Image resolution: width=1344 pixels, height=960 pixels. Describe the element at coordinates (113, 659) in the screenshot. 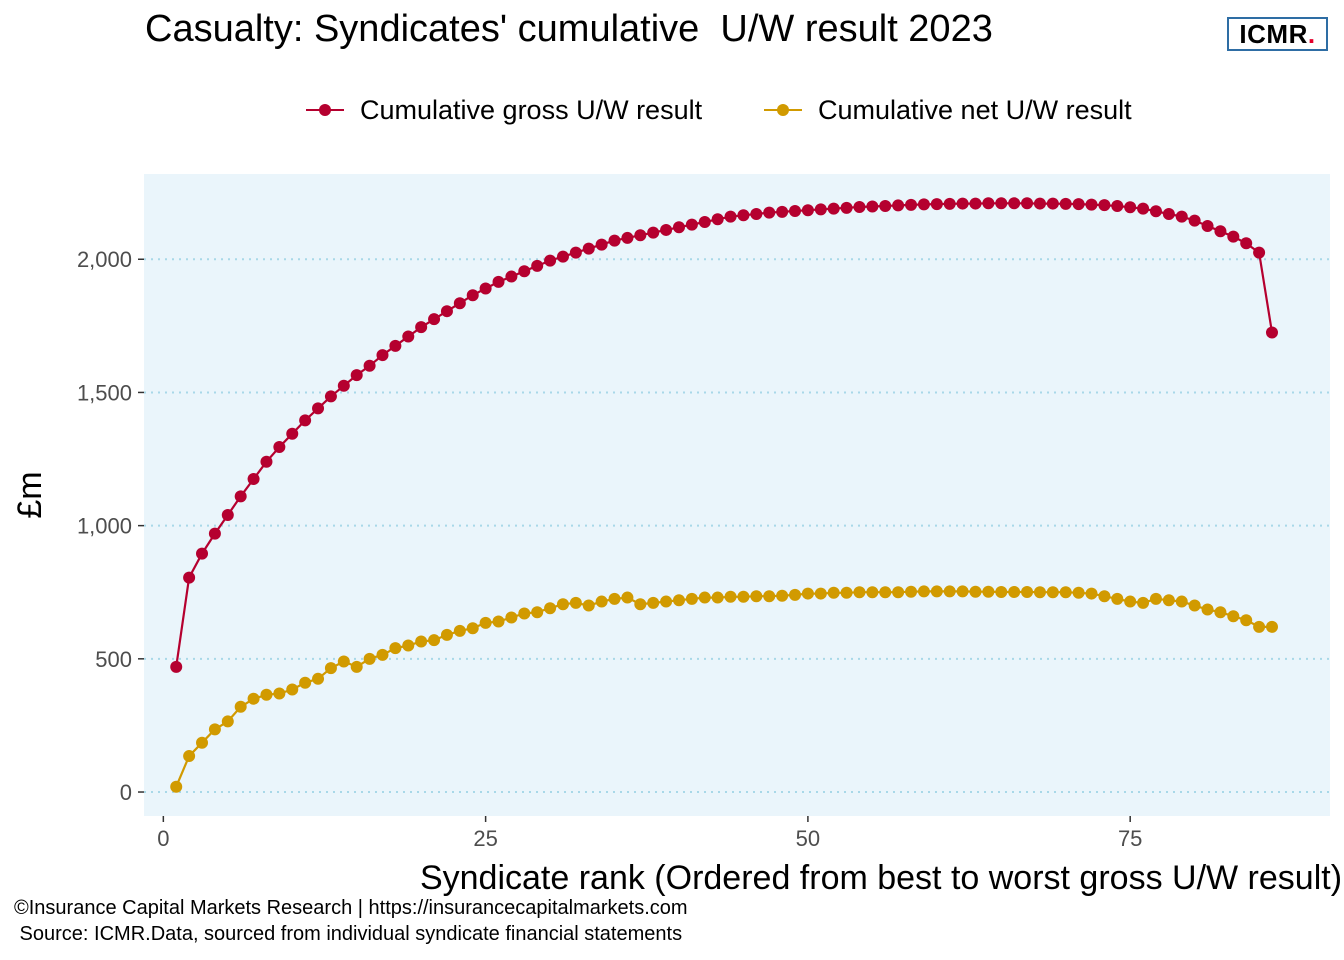

I see `y-tick-label: 500` at that location.